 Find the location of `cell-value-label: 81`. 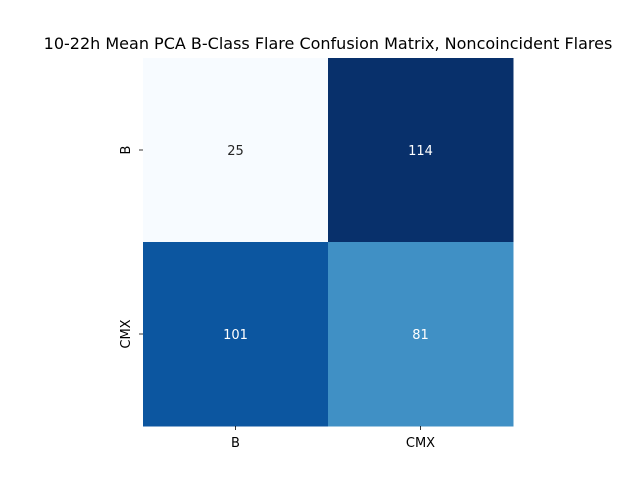

cell-value-label: 81 is located at coordinates (420, 335).